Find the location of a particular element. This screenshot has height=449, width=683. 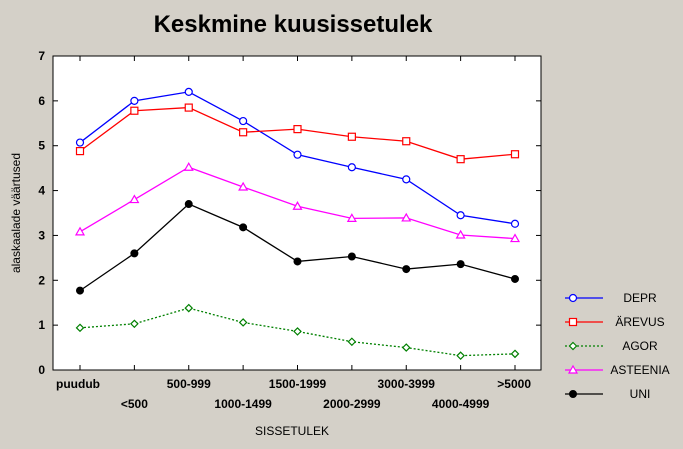

x-tick-label: 1500-1999 is located at coordinates (298, 384).